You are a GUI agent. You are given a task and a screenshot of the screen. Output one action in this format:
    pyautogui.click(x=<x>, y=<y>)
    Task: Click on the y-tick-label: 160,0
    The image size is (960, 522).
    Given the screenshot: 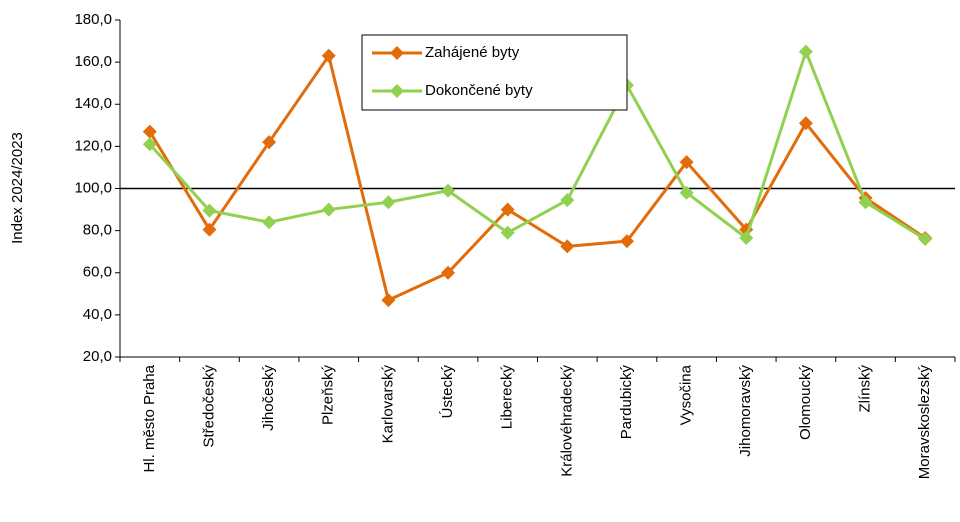 What is the action you would take?
    pyautogui.click(x=93, y=61)
    